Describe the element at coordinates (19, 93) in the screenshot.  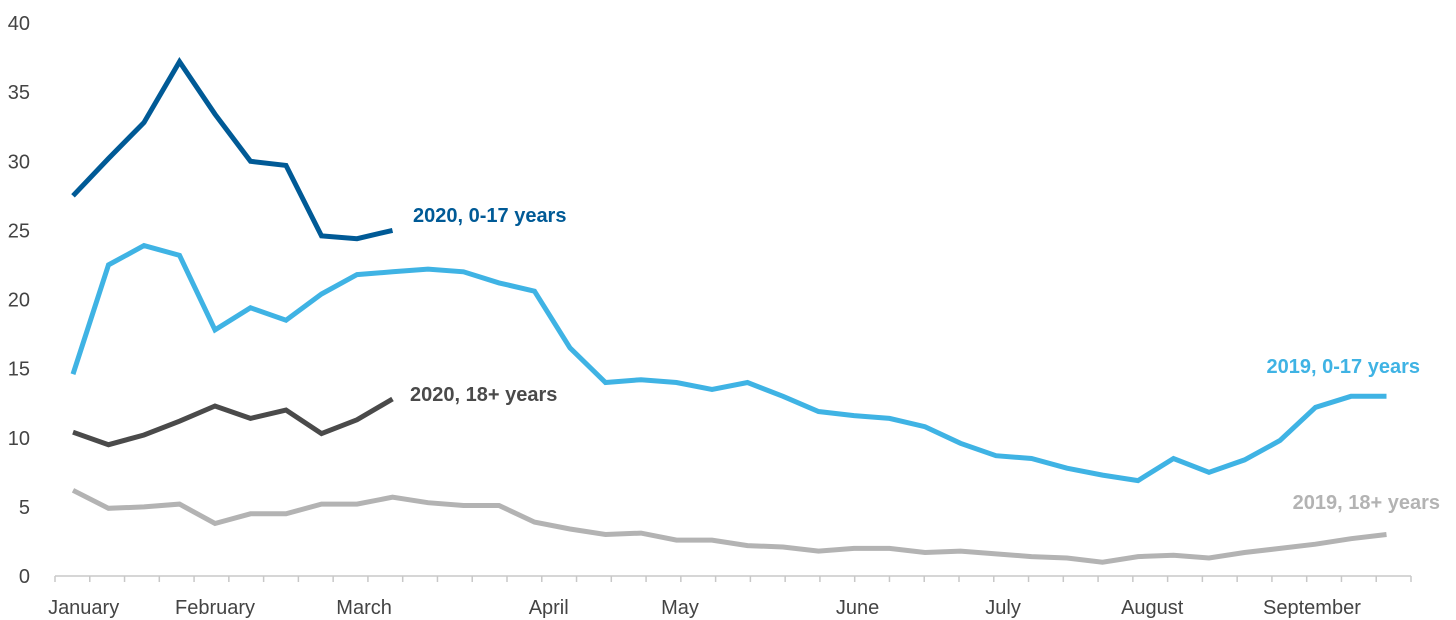
I see `y-tick-label: 35` at that location.